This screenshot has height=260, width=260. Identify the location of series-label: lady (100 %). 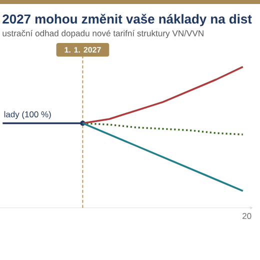
(27, 115).